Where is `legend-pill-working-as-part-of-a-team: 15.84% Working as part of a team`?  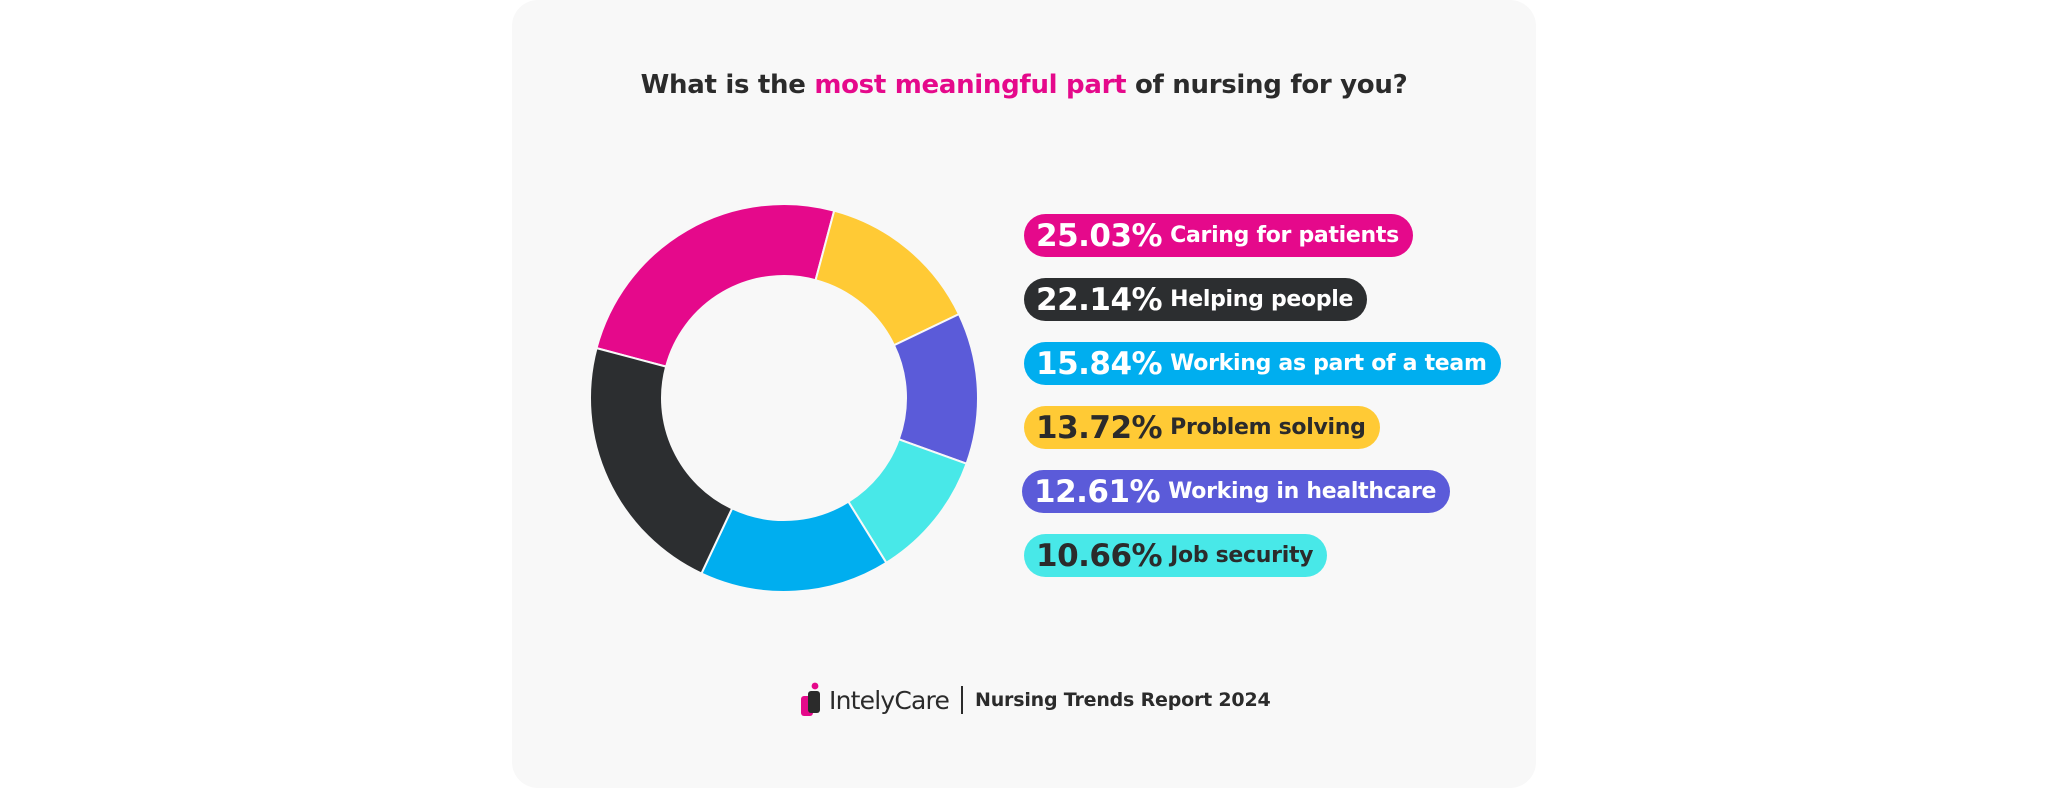 legend-pill-working-as-part-of-a-team: 15.84% Working as part of a team is located at coordinates (1262, 363).